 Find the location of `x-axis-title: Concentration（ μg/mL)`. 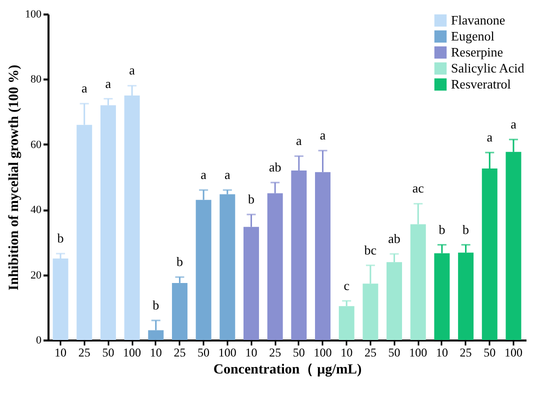

x-axis-title: Concentration（ μg/mL) is located at coordinates (287, 370).